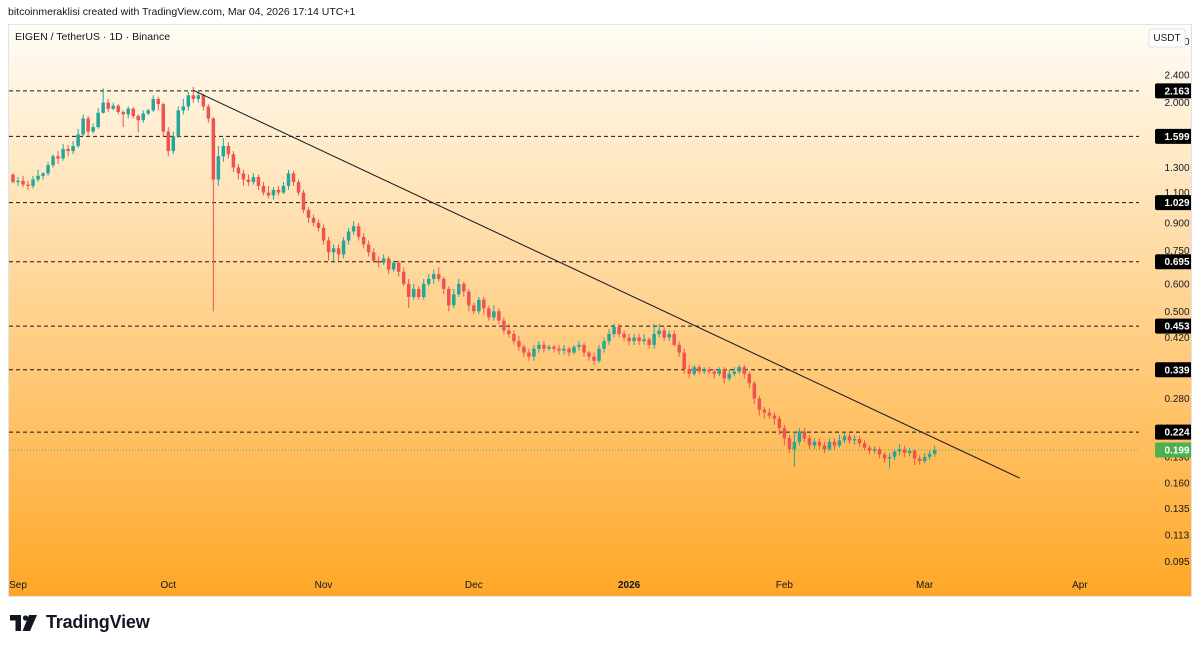 Image resolution: width=1200 pixels, height=647 pixels. Describe the element at coordinates (18, 585) in the screenshot. I see `x-tick-label: Sep` at that location.